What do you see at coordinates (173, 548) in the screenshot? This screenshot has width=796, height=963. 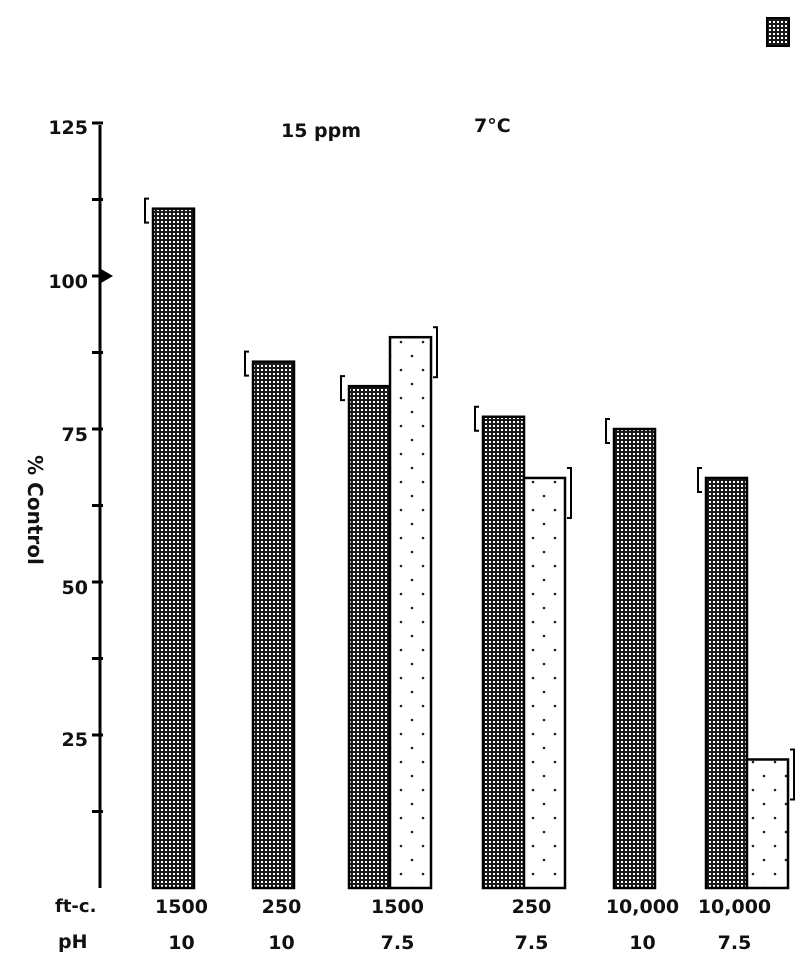 I see `bar-series1-cat1` at bounding box center [173, 548].